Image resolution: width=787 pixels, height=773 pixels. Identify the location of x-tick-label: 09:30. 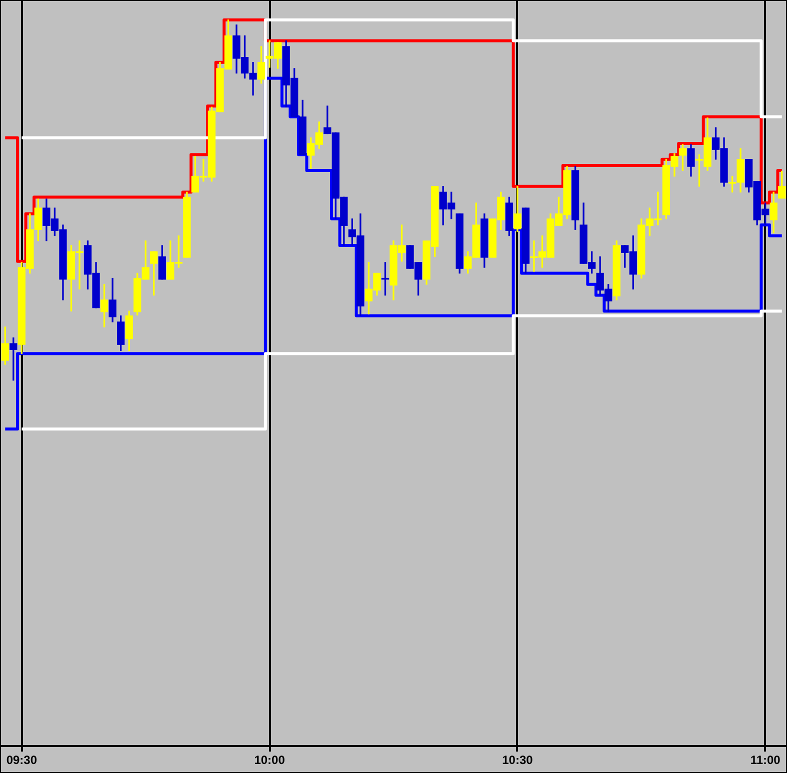
(22, 760).